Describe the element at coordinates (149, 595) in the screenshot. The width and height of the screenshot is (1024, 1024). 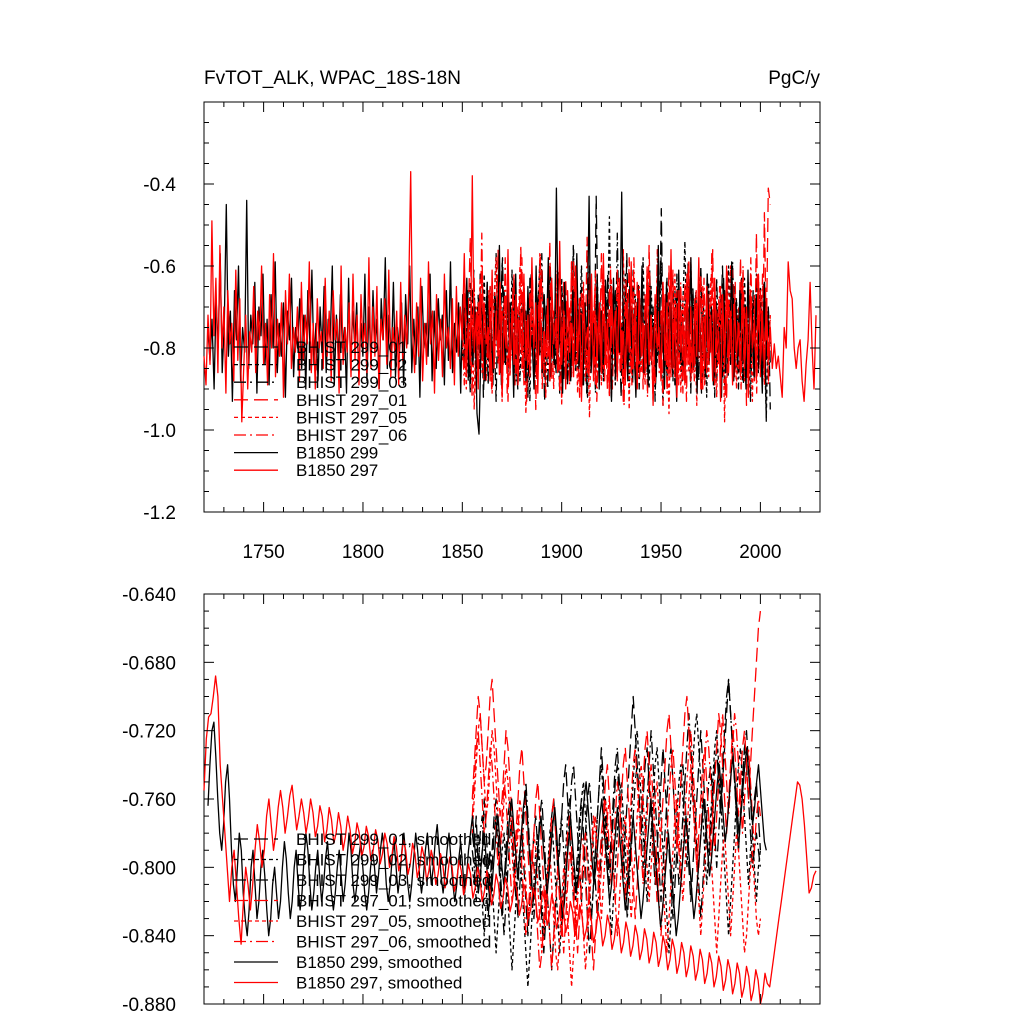
I see `y-tick-label: -0.640` at that location.